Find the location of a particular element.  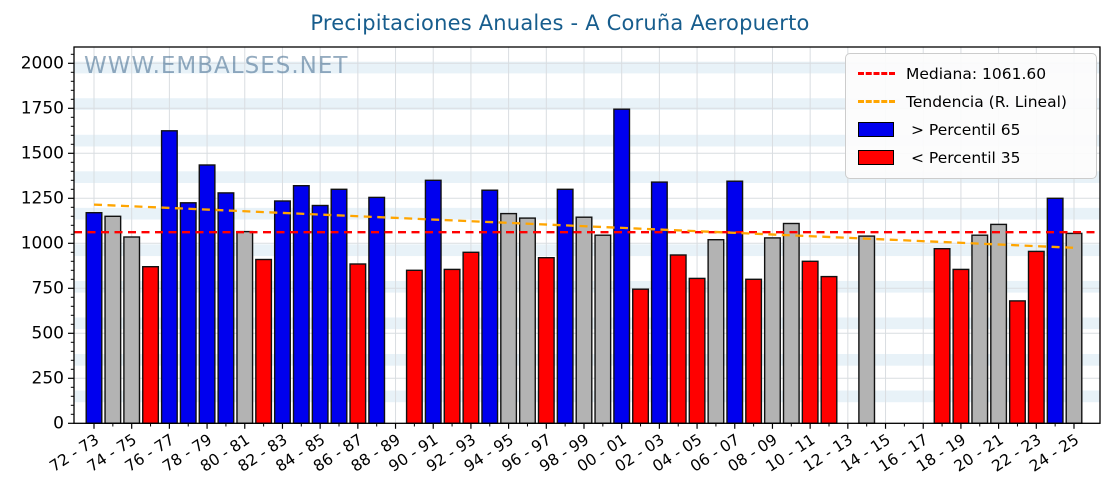

bar-1994 is located at coordinates (509, 318).